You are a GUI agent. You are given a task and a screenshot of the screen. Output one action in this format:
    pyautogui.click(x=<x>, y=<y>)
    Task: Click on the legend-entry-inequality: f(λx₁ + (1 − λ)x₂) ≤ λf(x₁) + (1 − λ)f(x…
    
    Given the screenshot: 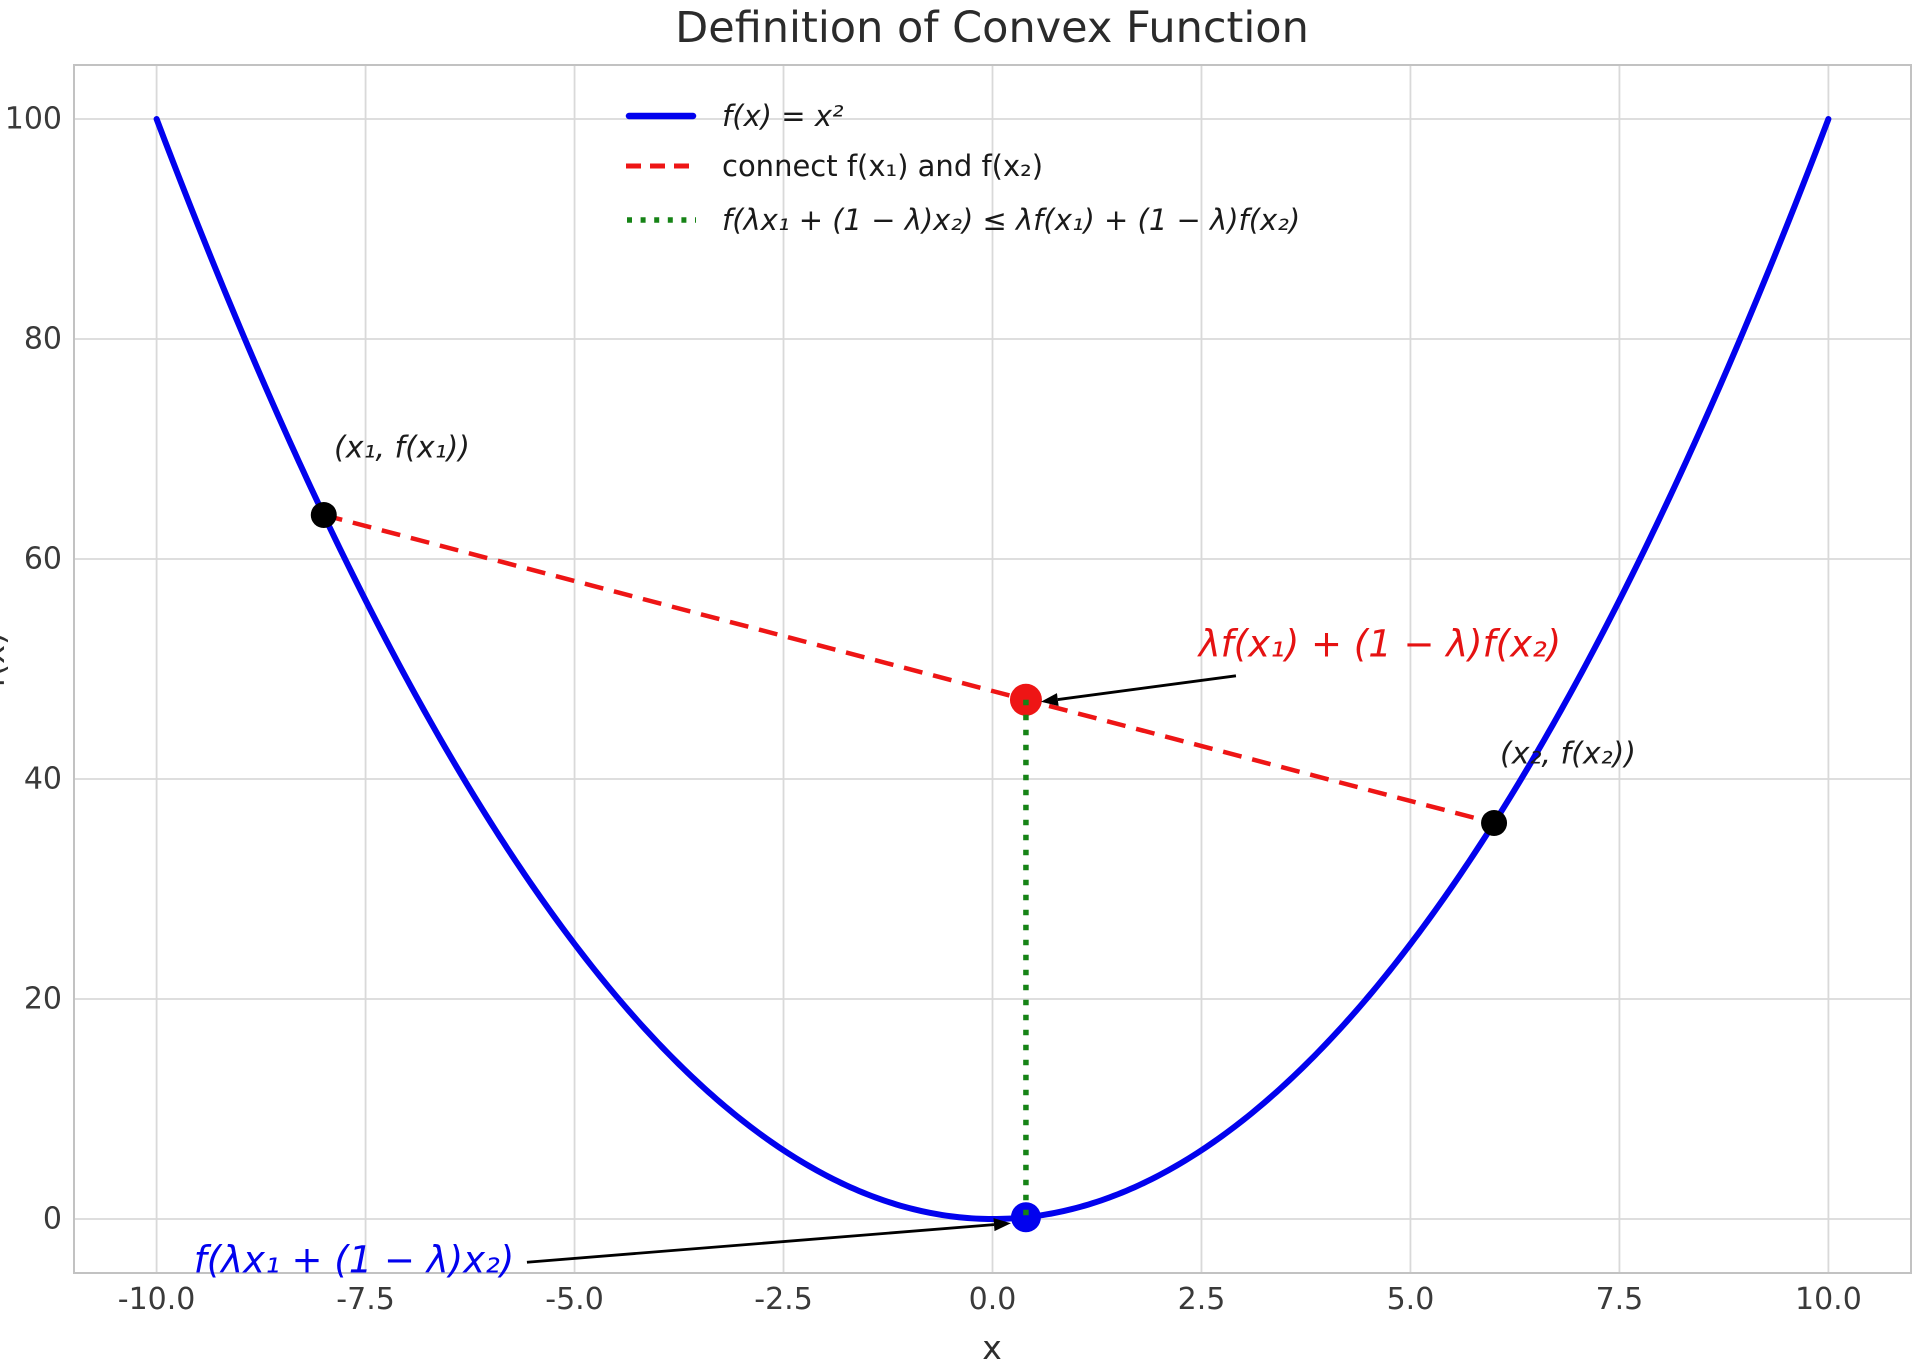 What is the action you would take?
    pyautogui.click(x=962, y=220)
    